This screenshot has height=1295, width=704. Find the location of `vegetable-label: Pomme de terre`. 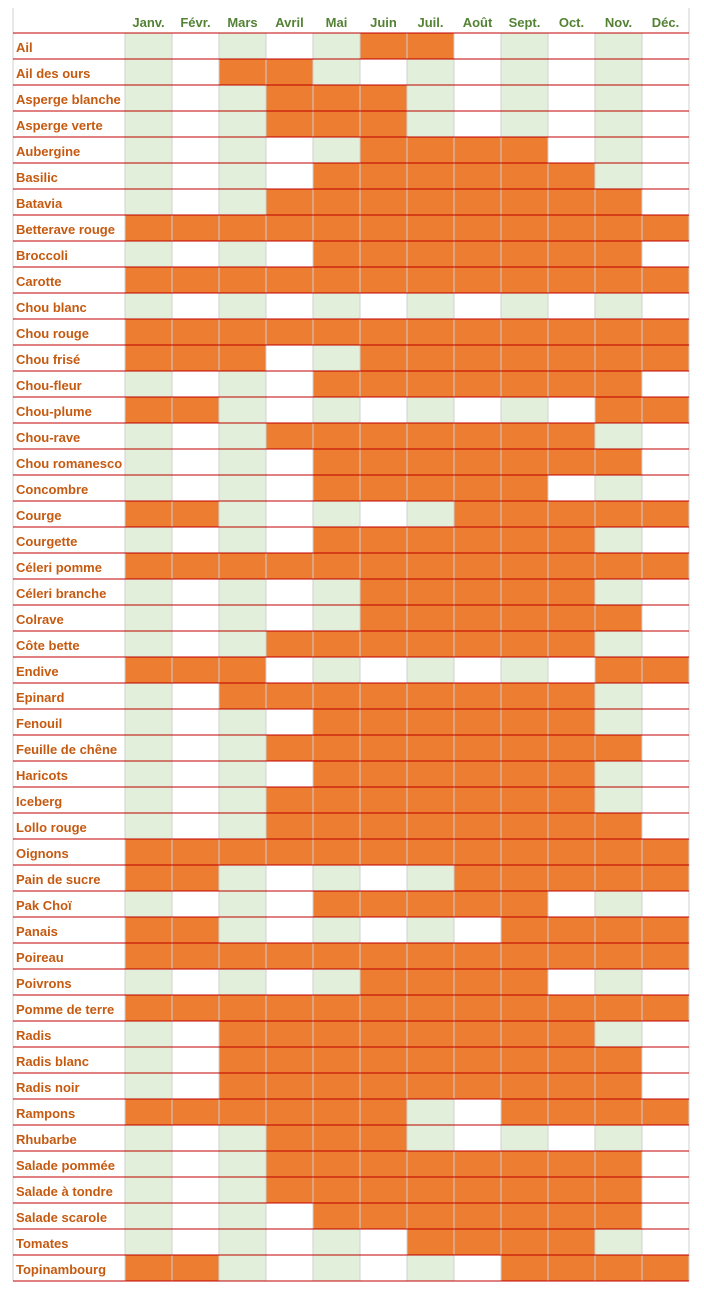

vegetable-label: Pomme de terre is located at coordinates (65, 1009).